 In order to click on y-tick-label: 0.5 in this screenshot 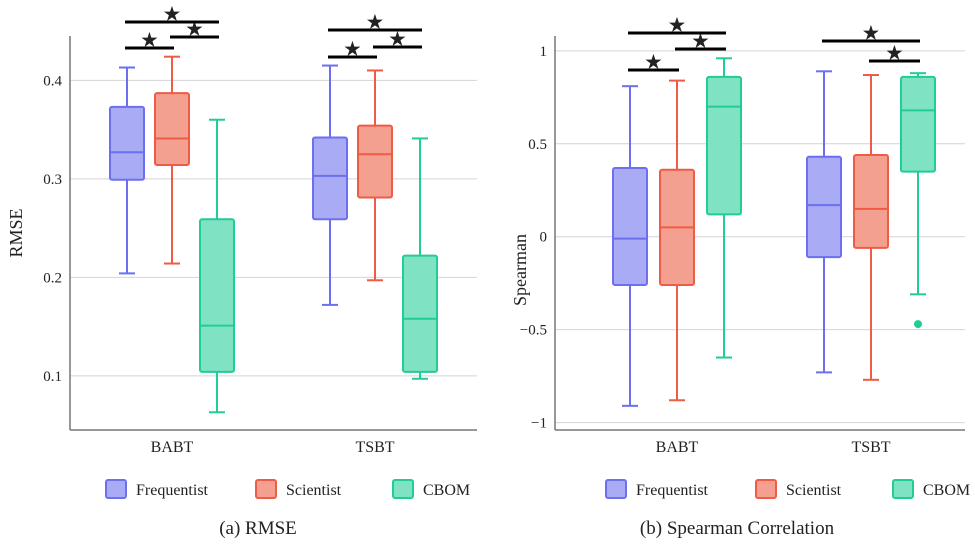, I will do `click(537, 145)`.